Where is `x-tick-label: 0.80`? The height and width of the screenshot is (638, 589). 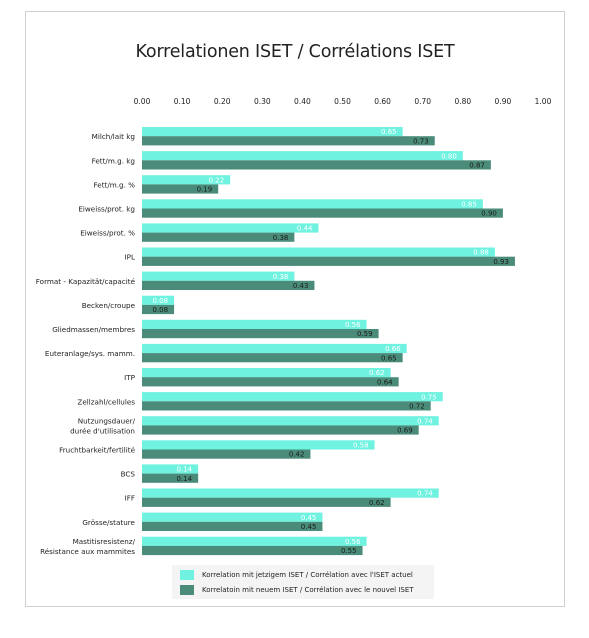 x-tick-label: 0.80 is located at coordinates (462, 101).